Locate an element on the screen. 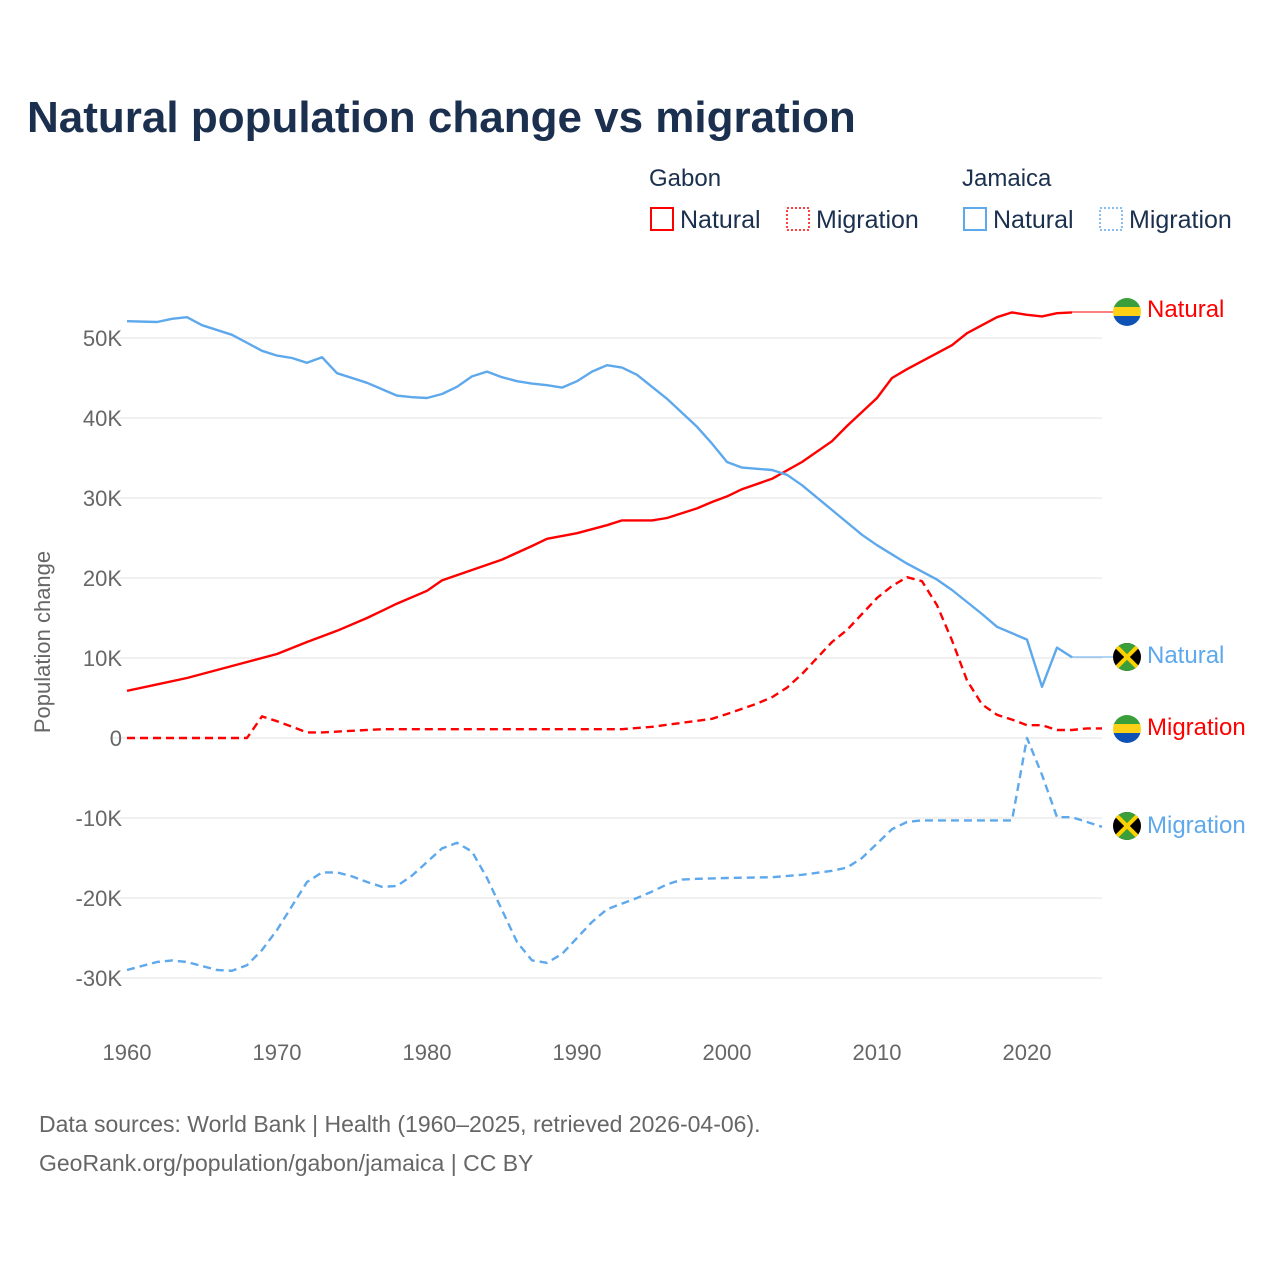  x-axis-ticks: 1960 1970 1980 1990 2000 2010 2020 is located at coordinates (577, 1052).